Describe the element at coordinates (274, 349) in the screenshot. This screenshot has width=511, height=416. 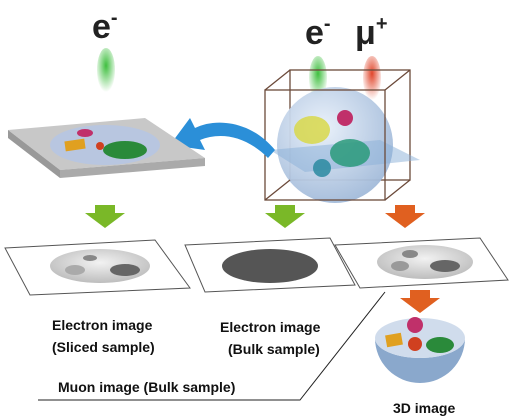
I see `label: (Bulk sample)` at that location.